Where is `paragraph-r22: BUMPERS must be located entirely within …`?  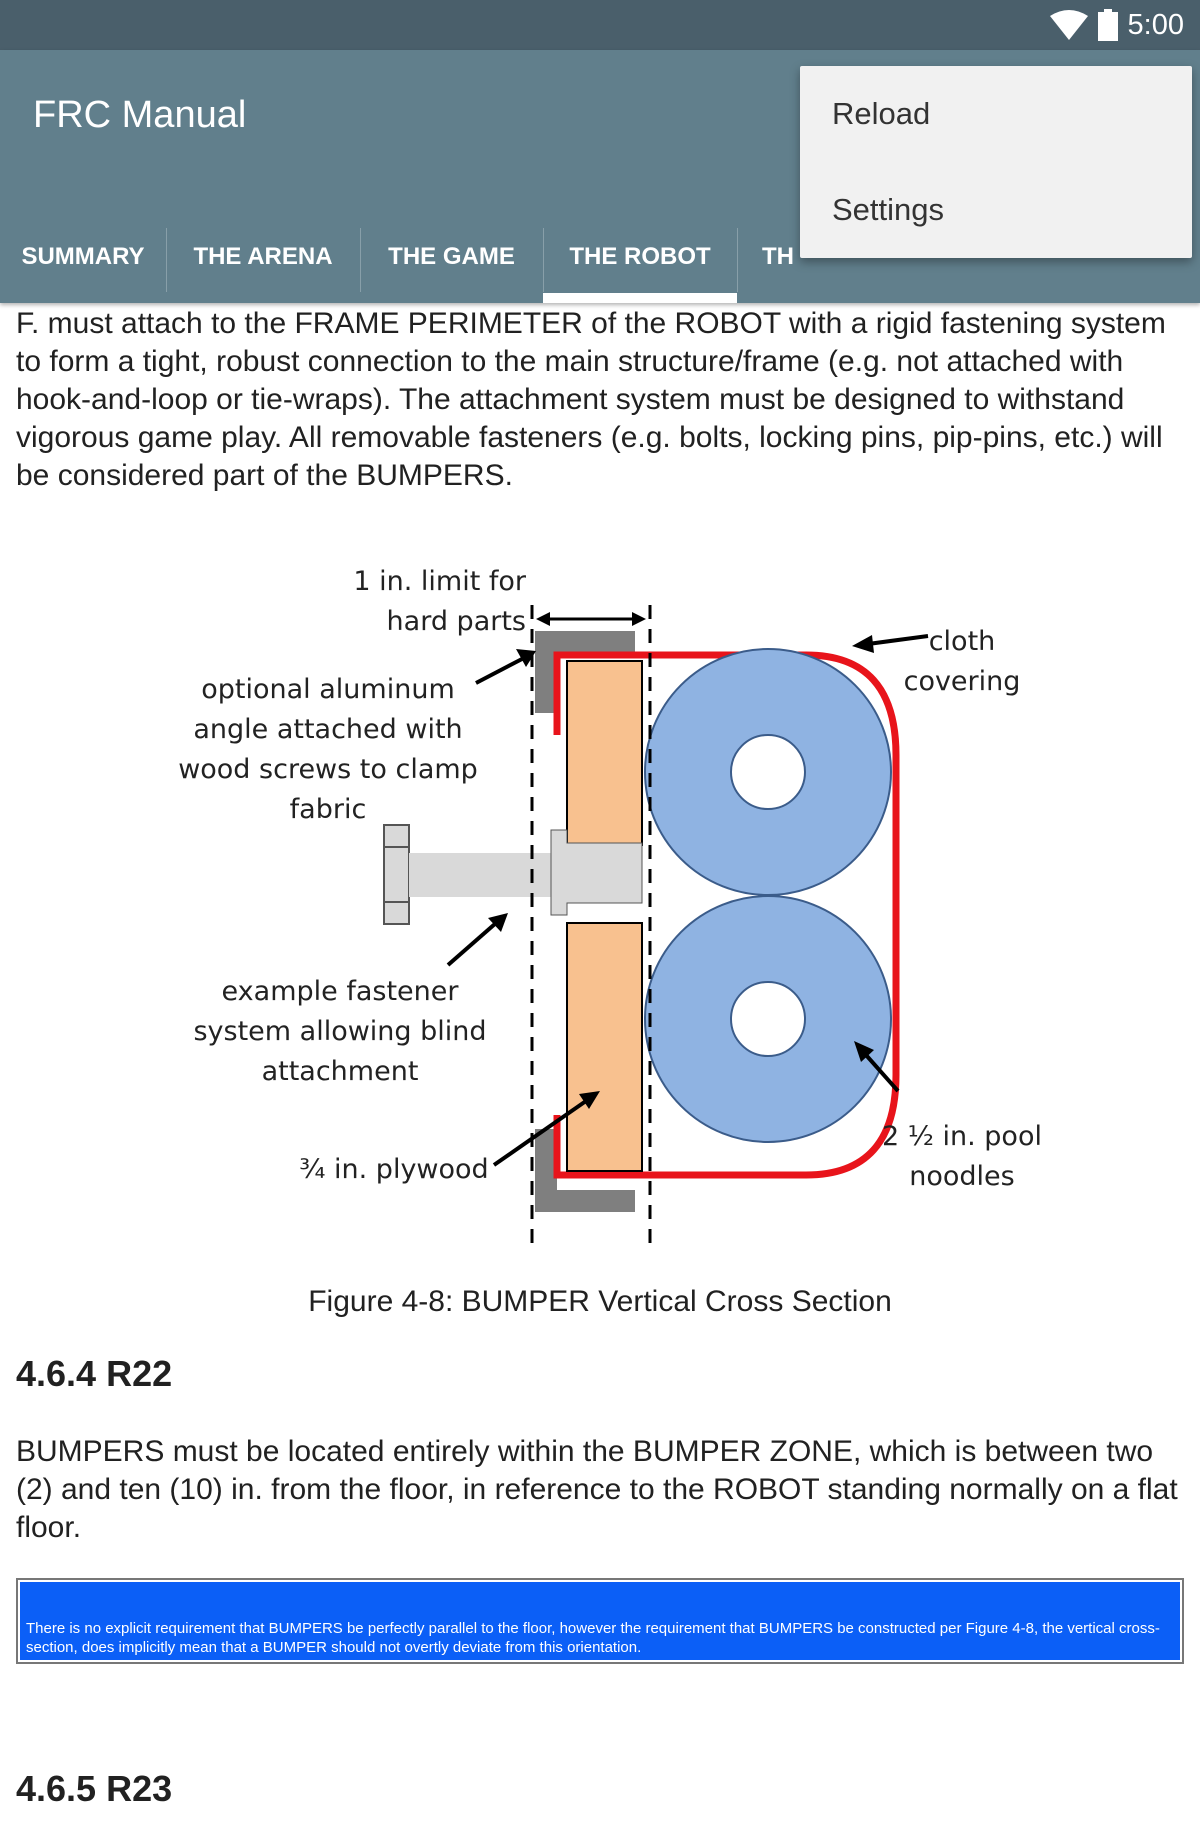 paragraph-r22: BUMPERS must be located entirely within … is located at coordinates (597, 1489).